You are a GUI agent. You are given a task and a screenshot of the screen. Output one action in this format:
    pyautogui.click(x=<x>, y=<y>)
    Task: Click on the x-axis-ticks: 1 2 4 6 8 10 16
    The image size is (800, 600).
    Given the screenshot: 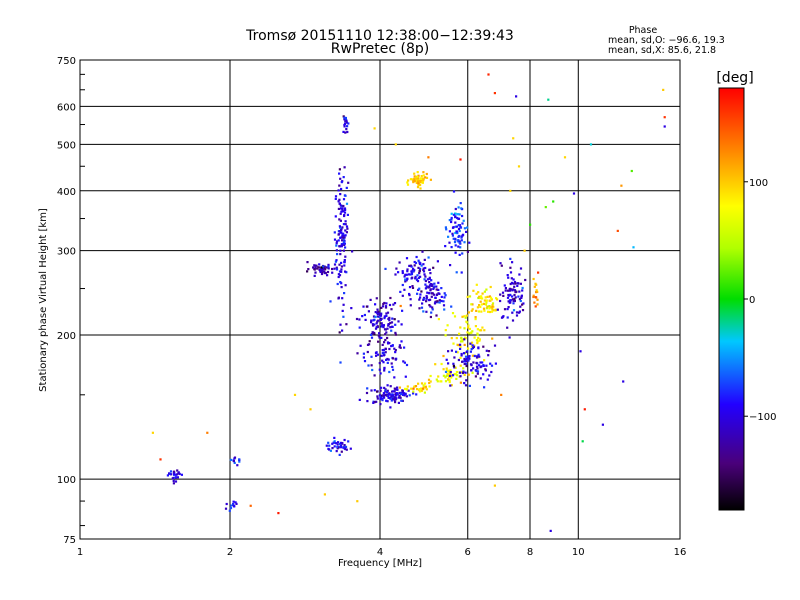 What is the action you would take?
    pyautogui.click(x=382, y=552)
    